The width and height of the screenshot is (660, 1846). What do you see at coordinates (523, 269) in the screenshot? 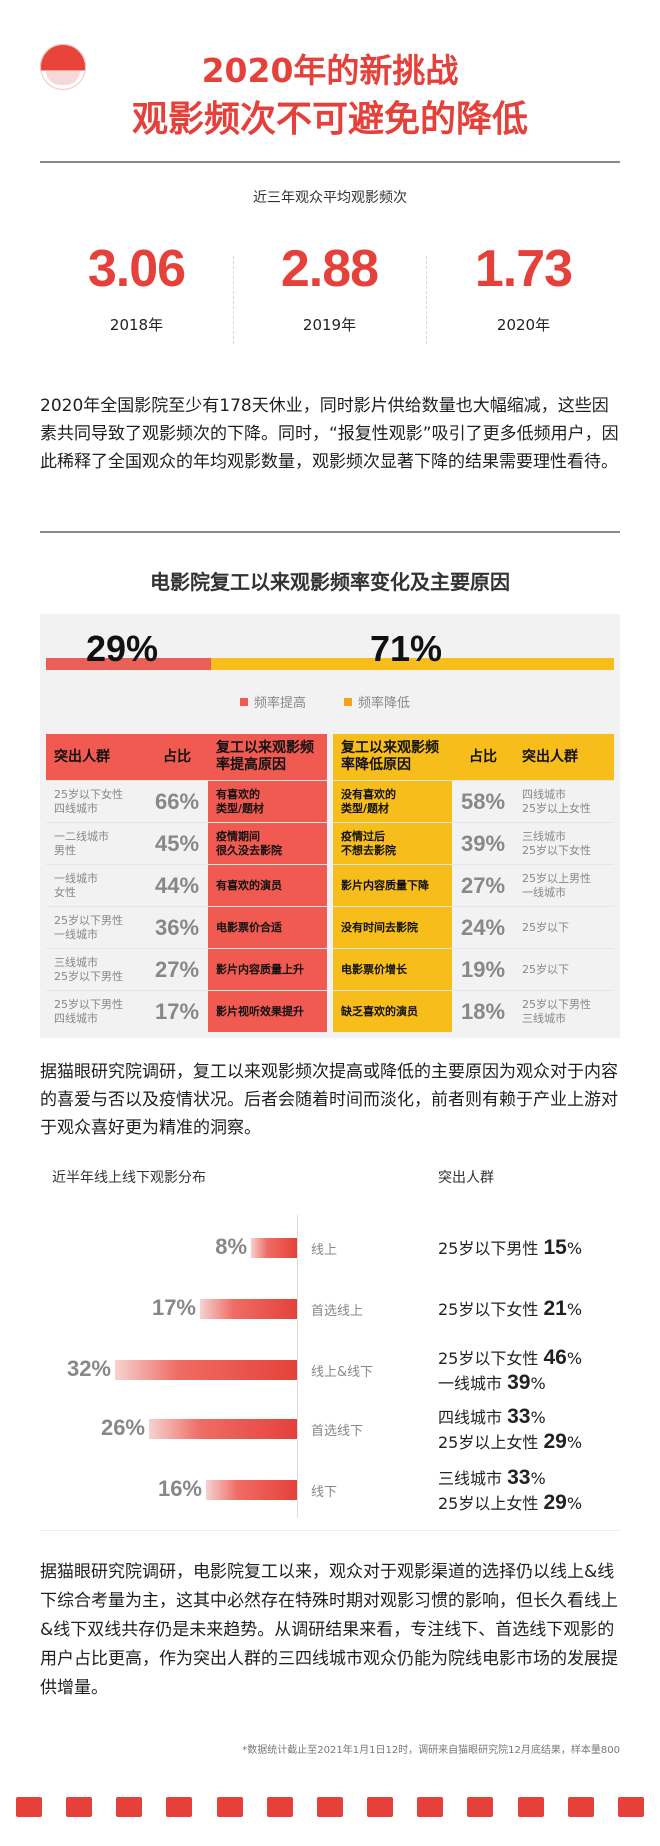
I see `stat-value: 1.73` at bounding box center [523, 269].